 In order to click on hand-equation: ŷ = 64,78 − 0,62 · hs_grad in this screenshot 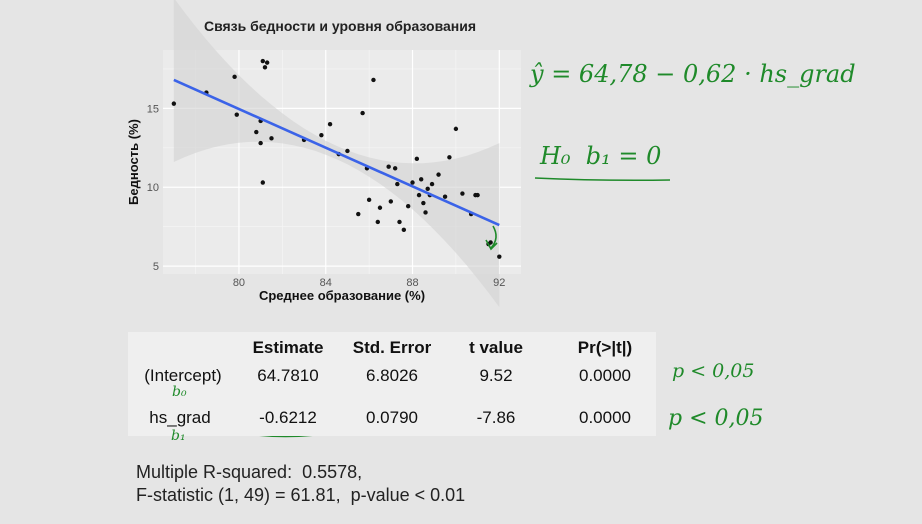, I will do `click(693, 74)`.